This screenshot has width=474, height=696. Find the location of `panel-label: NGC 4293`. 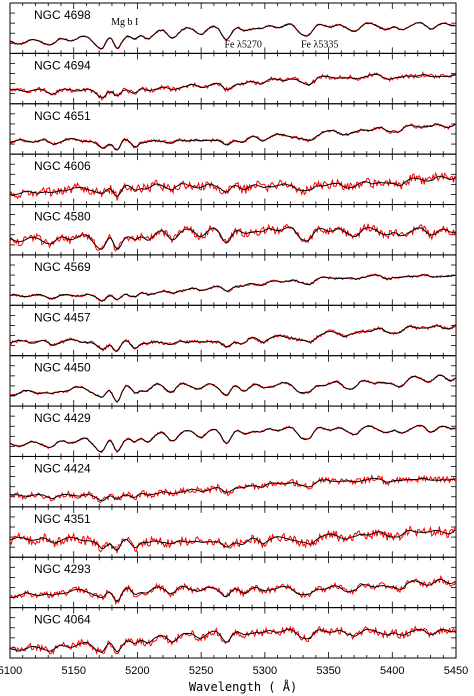

panel-label: NGC 4293 is located at coordinates (62, 569).